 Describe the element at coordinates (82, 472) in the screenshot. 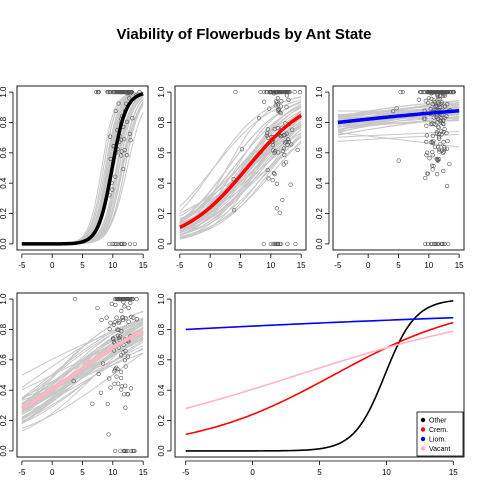

I see `x-tick-label: 5` at that location.